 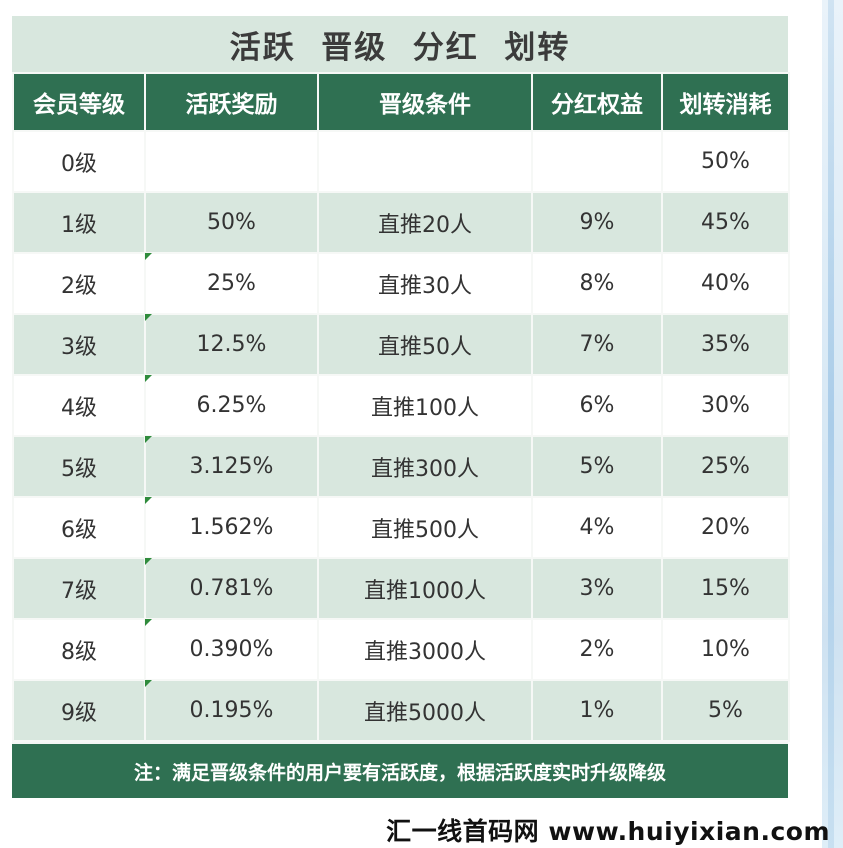 What do you see at coordinates (231, 222) in the screenshot?
I see `cell-reward: 50%` at bounding box center [231, 222].